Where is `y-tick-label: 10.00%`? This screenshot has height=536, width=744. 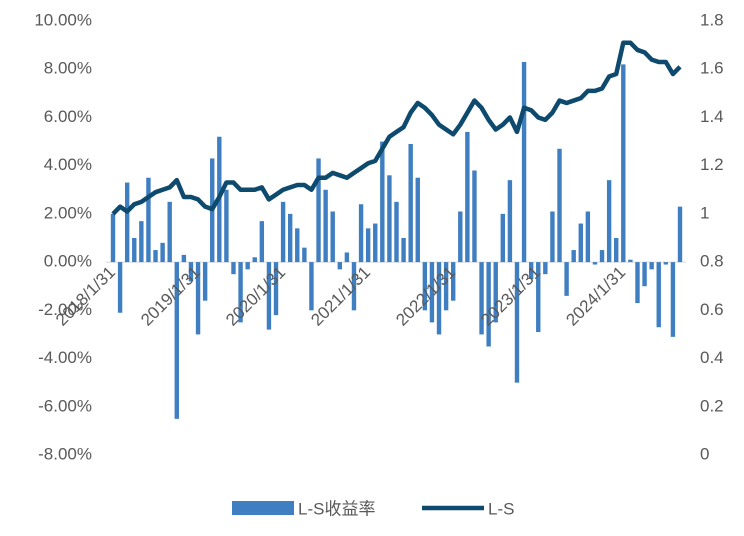 y-tick-label: 10.00% is located at coordinates (63, 19).